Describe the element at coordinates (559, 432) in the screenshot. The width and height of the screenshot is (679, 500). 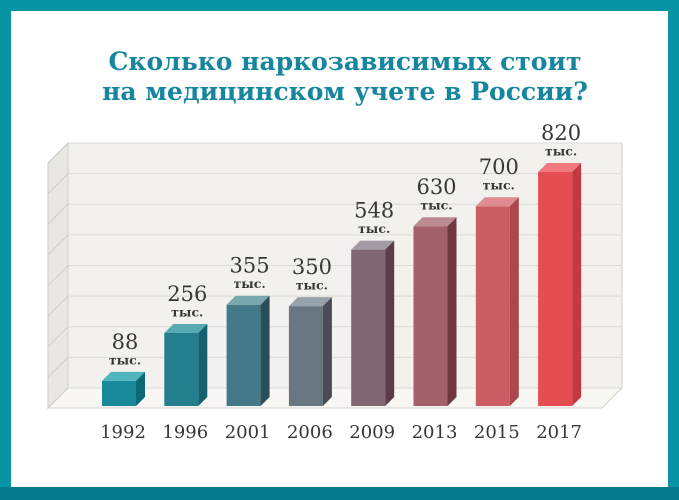
I see `year-label: 2017` at that location.